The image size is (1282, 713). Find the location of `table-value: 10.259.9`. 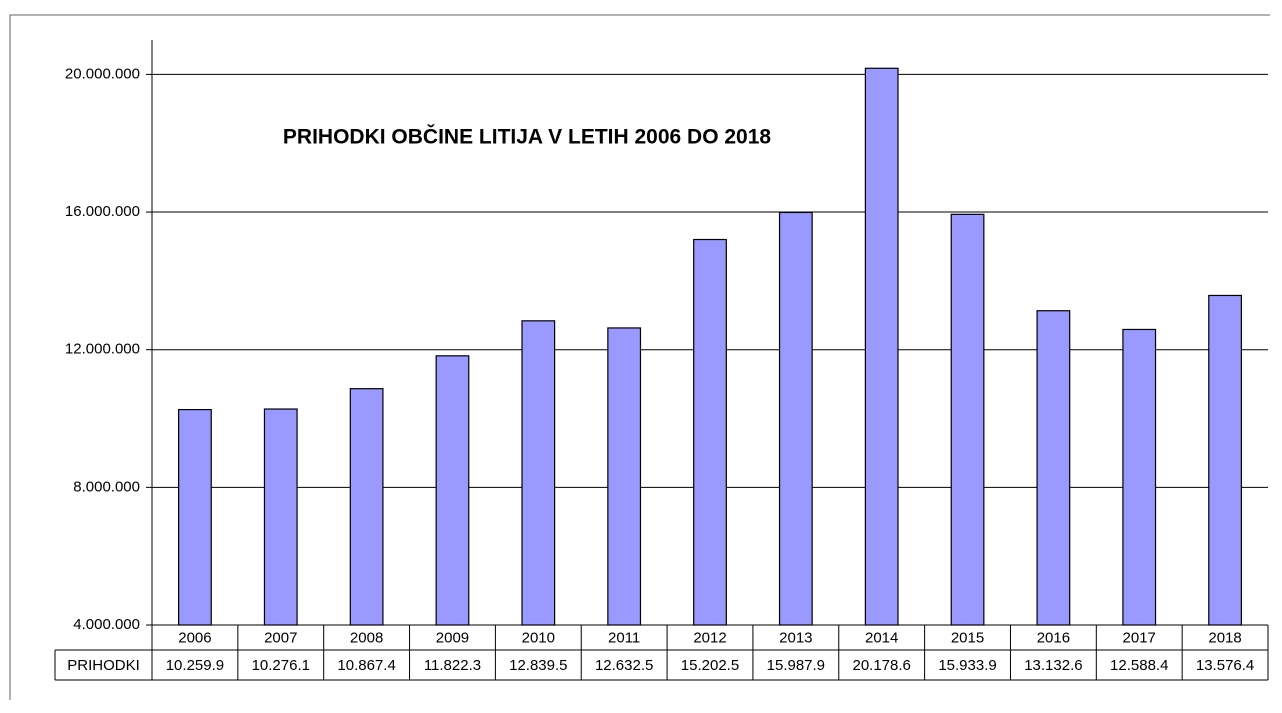

table-value: 10.259.9 is located at coordinates (195, 665).